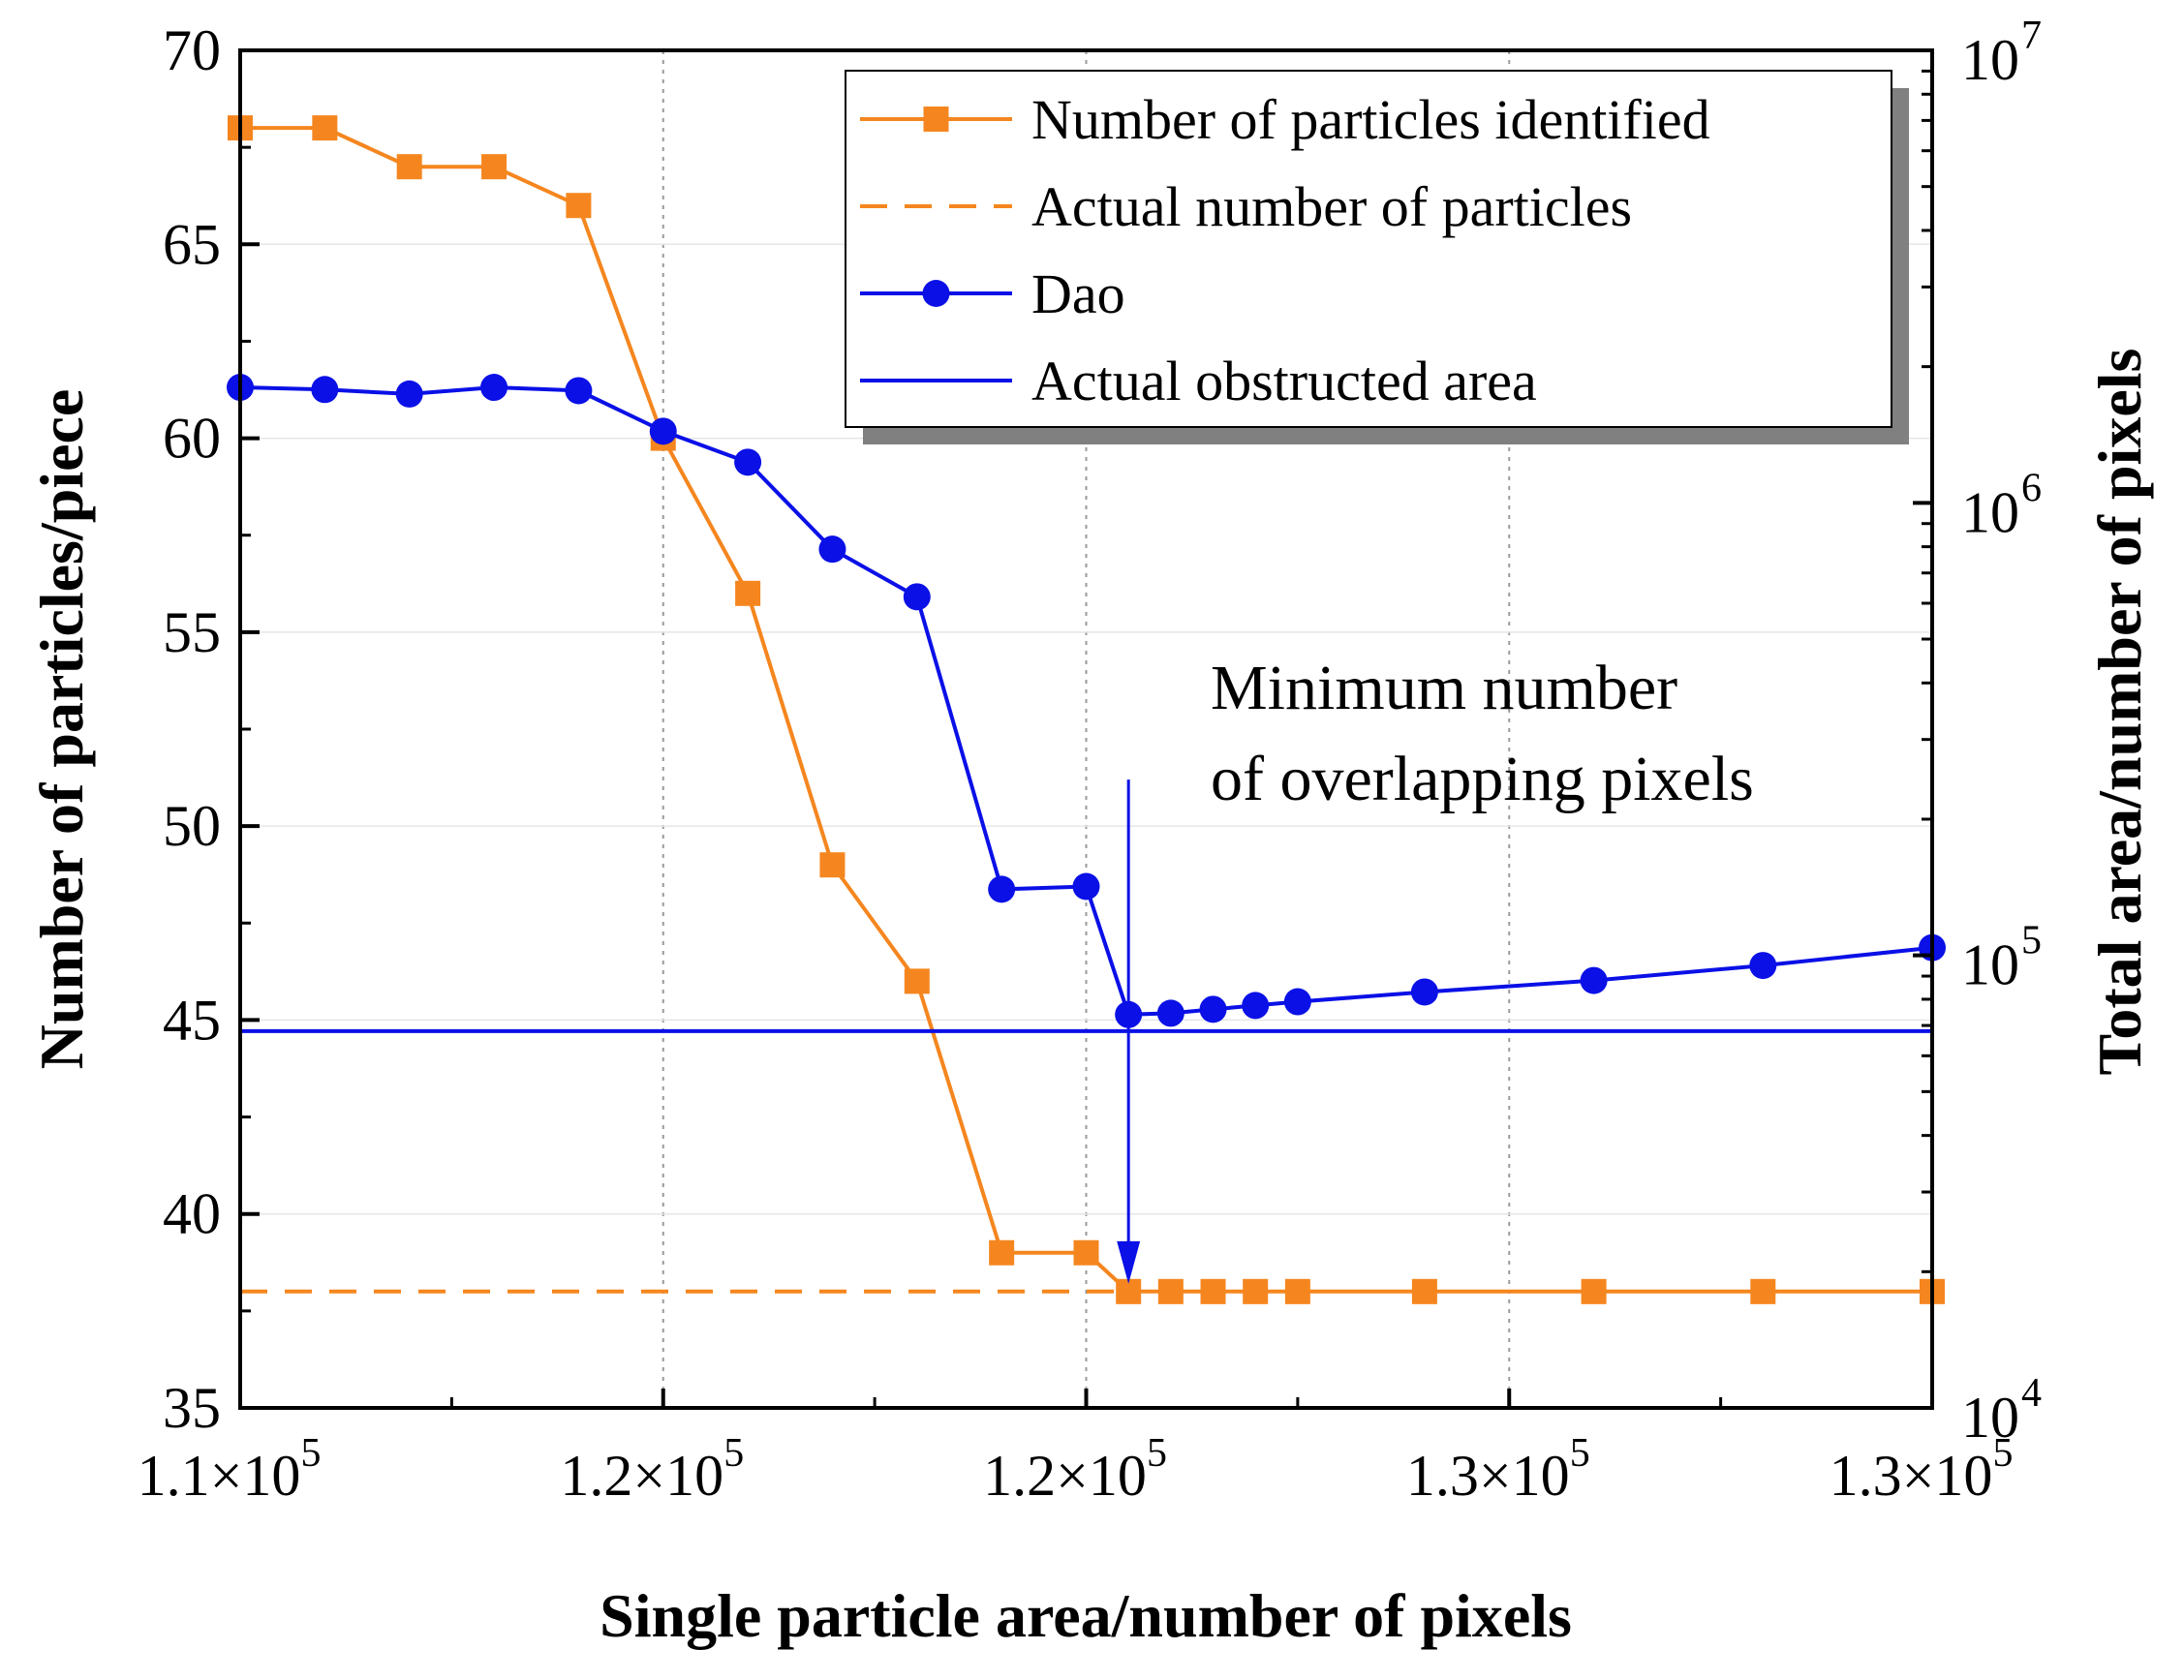  I want to click on legend-label-0: Number of particles identified, so click(1370, 120).